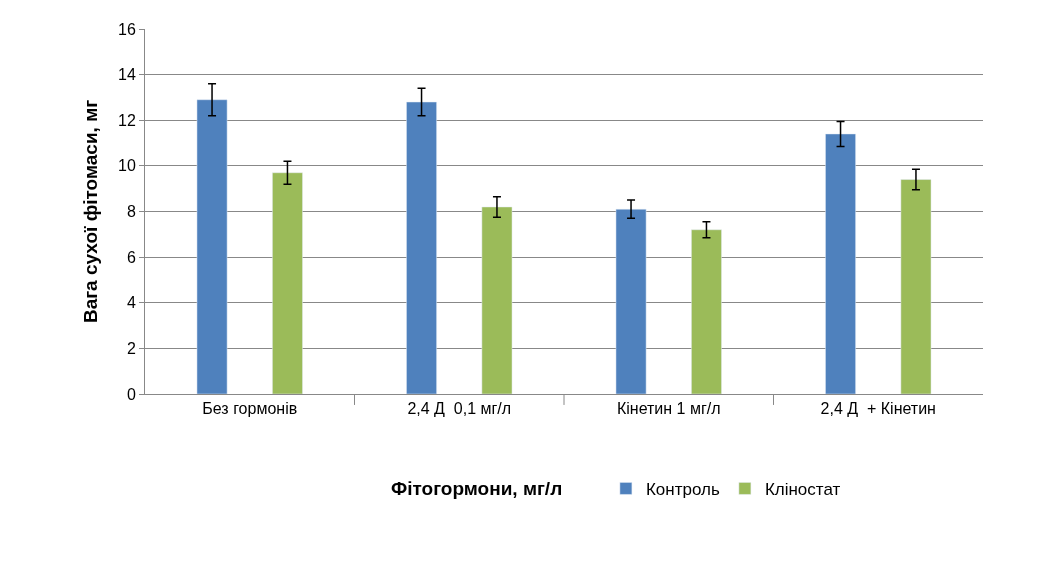 The image size is (1038, 566). What do you see at coordinates (127, 75) in the screenshot?
I see `y-tick-label: 14` at bounding box center [127, 75].